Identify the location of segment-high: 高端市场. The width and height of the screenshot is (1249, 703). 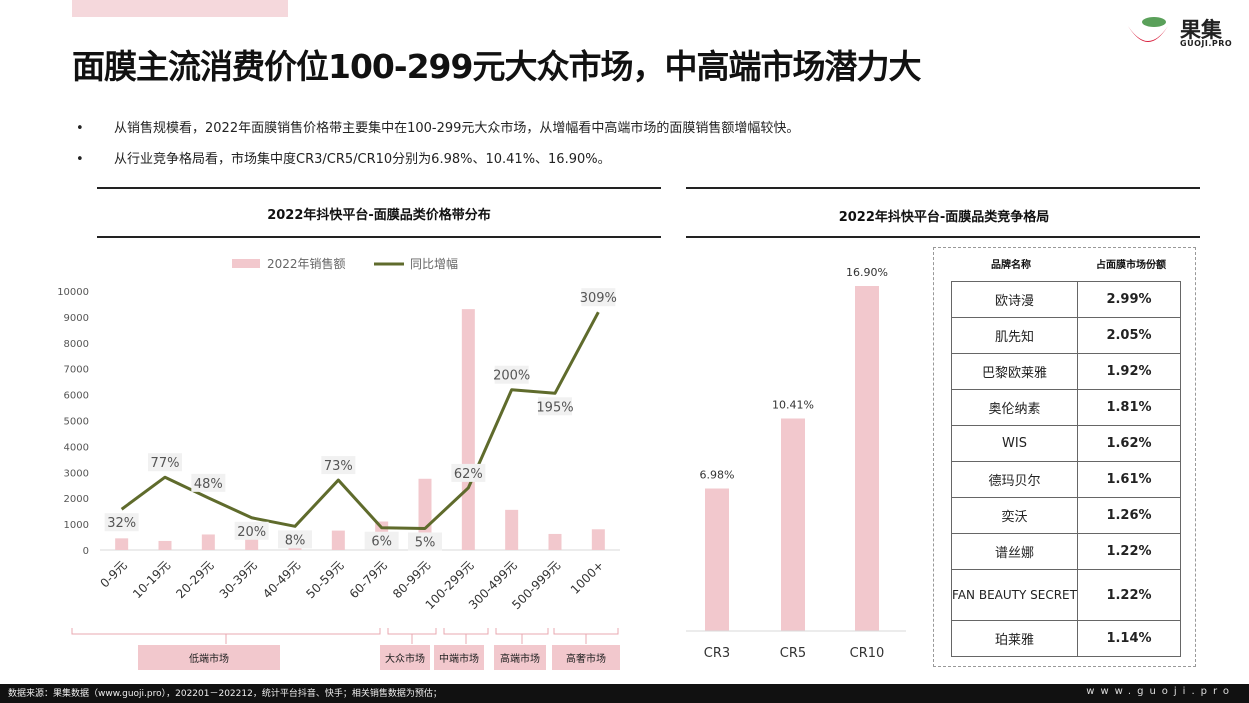
(520, 657).